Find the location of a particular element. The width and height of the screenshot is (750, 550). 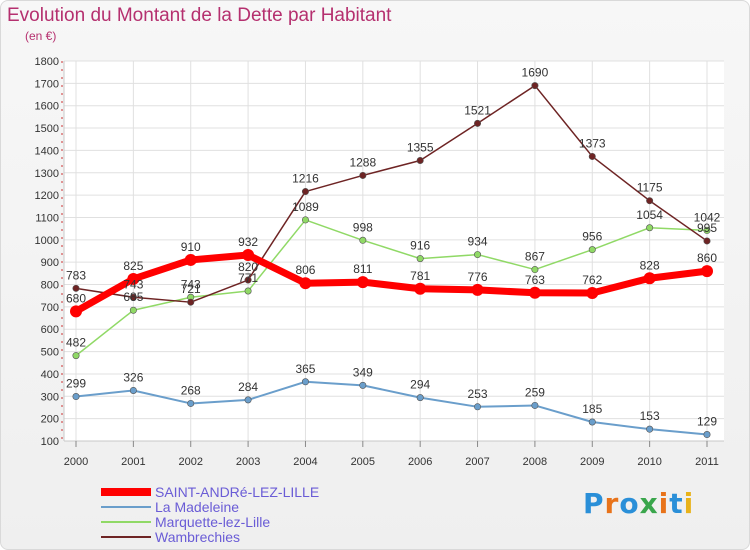

data-label-saint-andr-lez-lille: 860 is located at coordinates (707, 258).